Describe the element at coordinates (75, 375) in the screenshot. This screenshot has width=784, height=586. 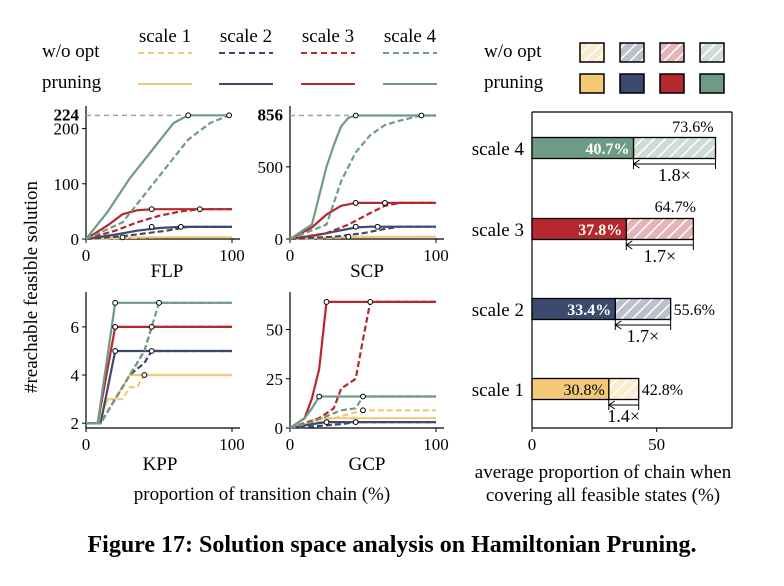
I see `y-tick-label: 4` at that location.